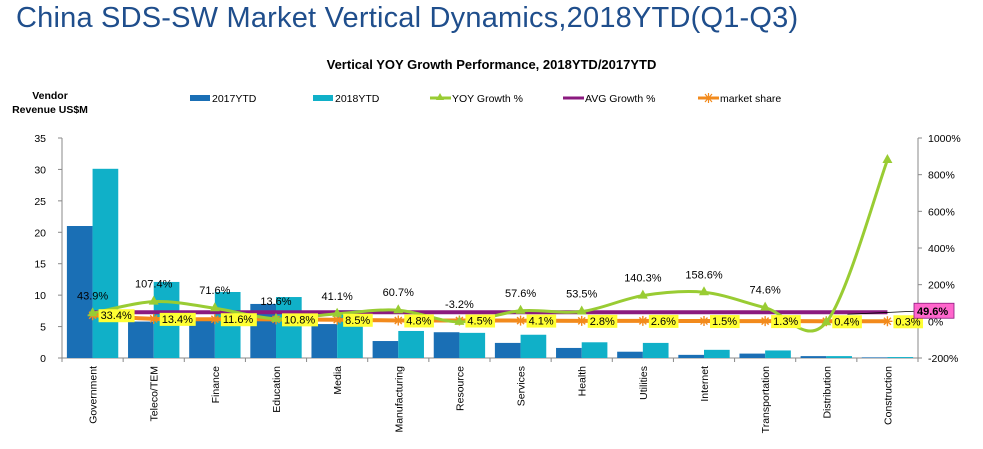  I want to click on yoy-growth-label: -3.2%, so click(459, 305).